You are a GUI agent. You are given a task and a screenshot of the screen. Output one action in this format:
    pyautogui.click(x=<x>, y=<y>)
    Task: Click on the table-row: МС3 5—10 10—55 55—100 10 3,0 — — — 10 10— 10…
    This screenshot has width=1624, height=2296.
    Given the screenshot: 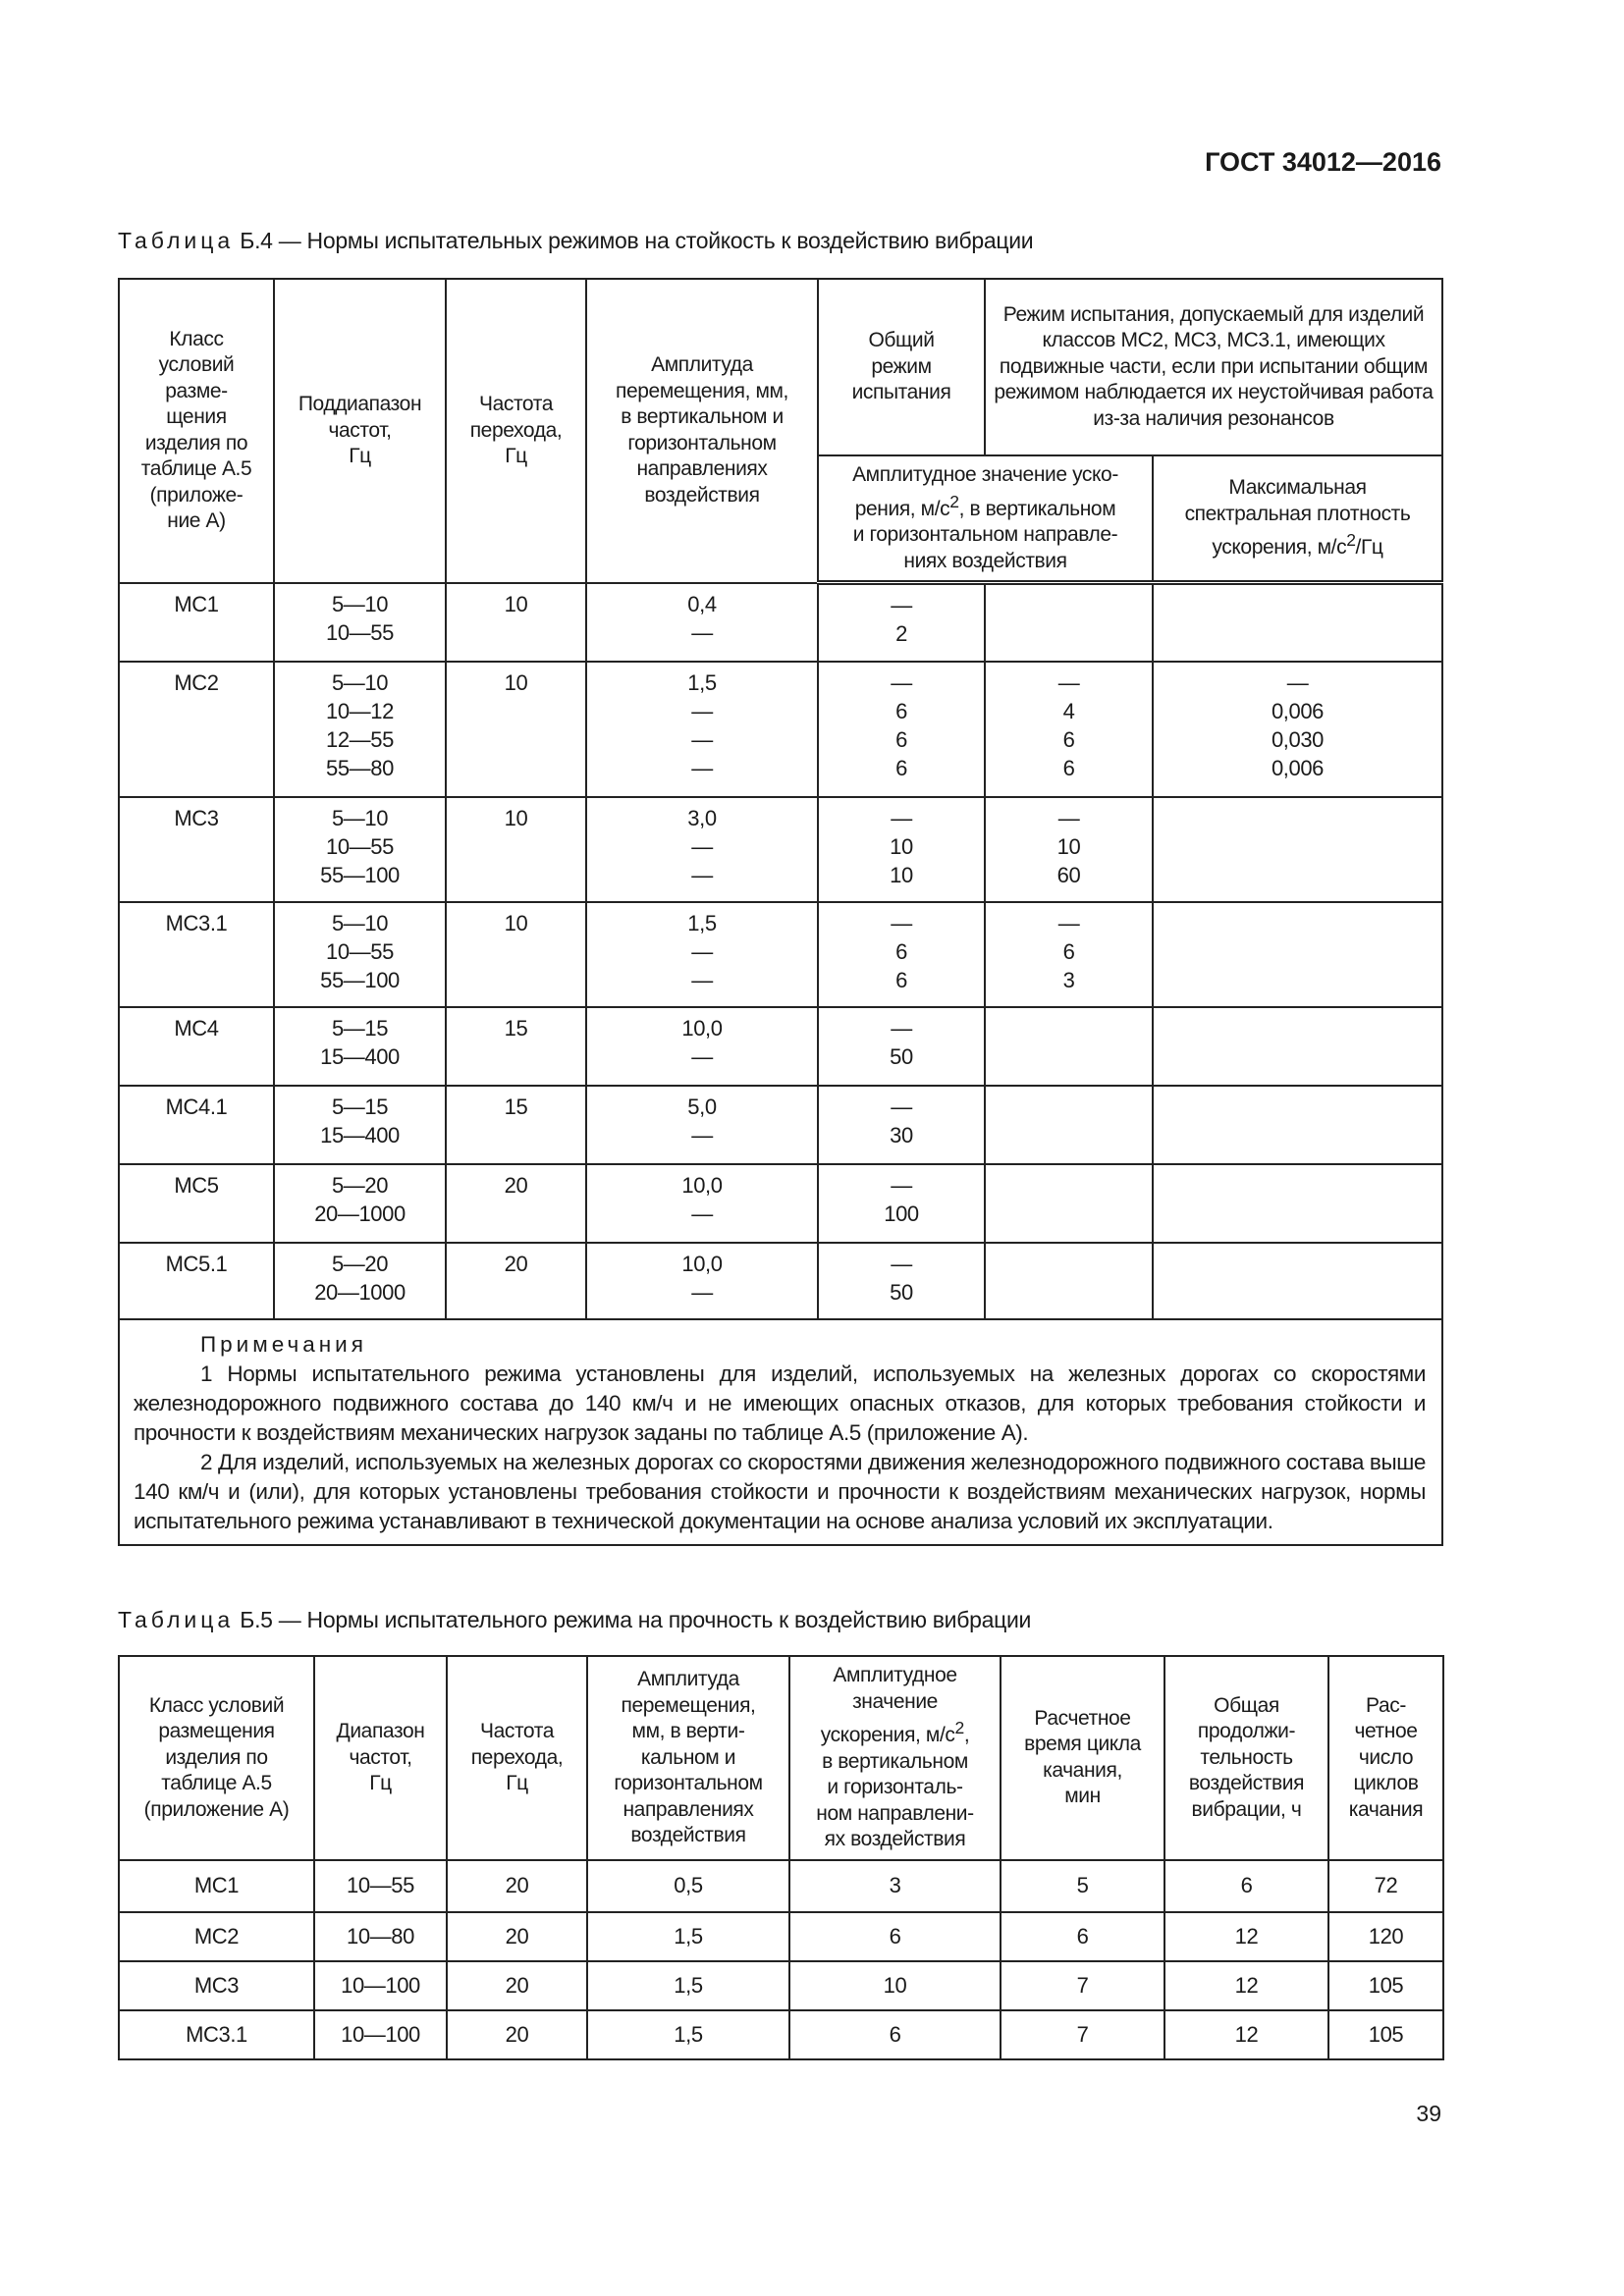 What is the action you would take?
    pyautogui.click(x=780, y=849)
    